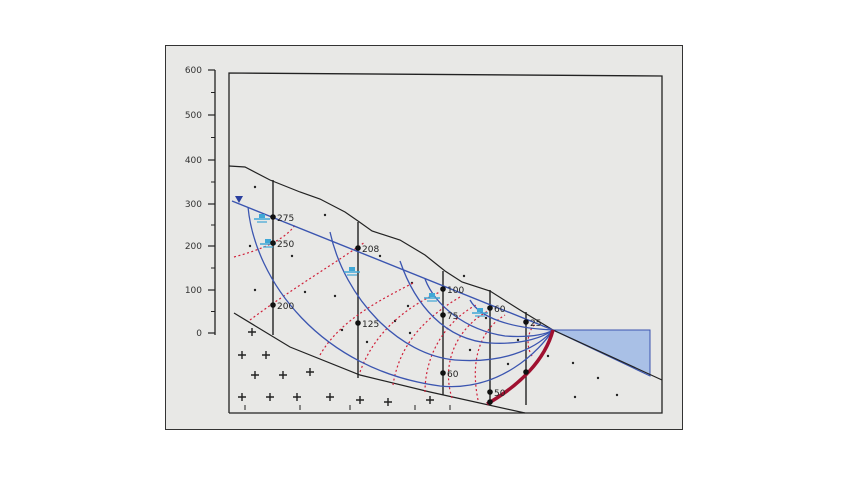 The height and width of the screenshot is (477, 848). What do you see at coordinates (193, 116) in the screenshot?
I see `y-tick-label: 500` at bounding box center [193, 116].